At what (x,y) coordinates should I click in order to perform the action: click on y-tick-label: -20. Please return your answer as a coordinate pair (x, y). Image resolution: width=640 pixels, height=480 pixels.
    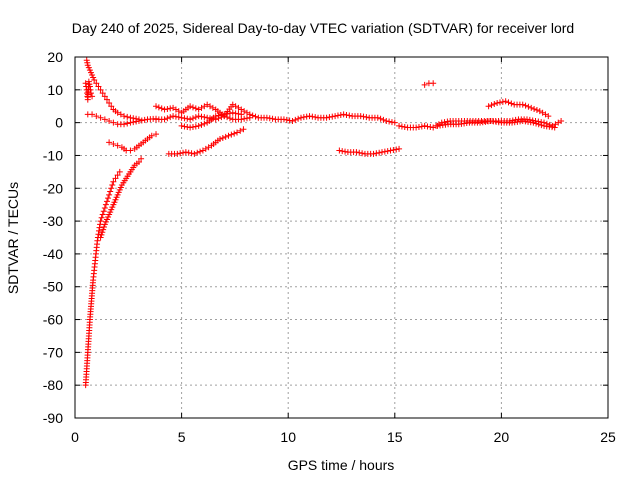
    Looking at the image, I should click on (53, 188).